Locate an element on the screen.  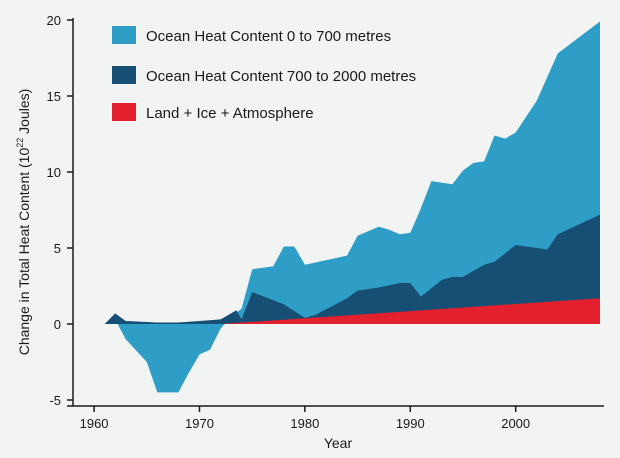
x-tick-label: 1970 is located at coordinates (199, 423).